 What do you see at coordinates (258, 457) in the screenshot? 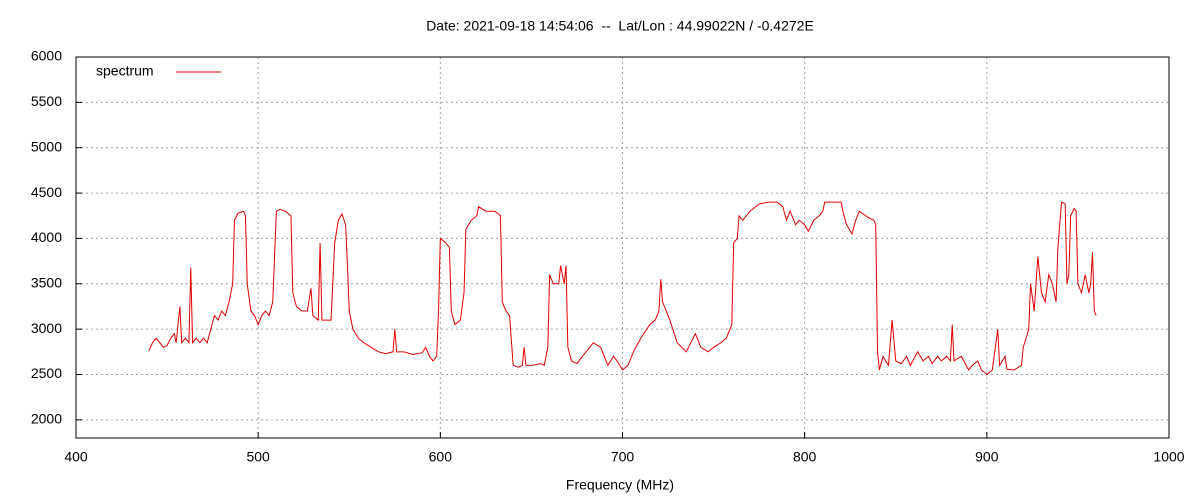
I see `x-tick-label: 500` at bounding box center [258, 457].